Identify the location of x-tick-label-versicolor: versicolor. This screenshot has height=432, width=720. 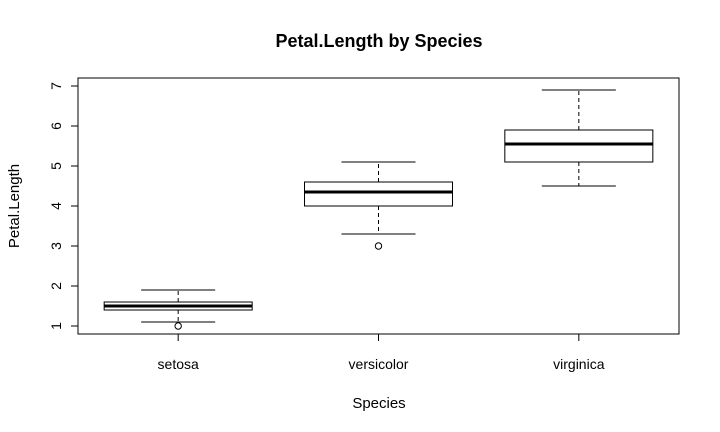
(379, 364).